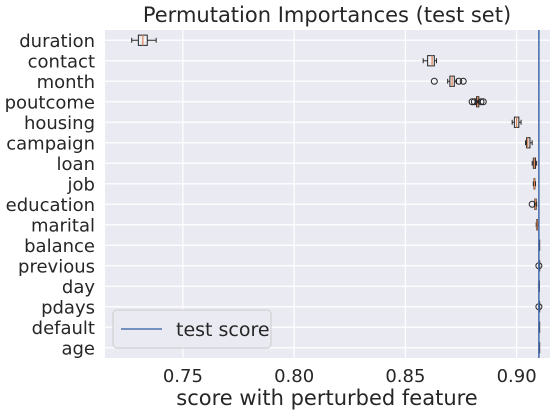 The height and width of the screenshot is (416, 560). Describe the element at coordinates (63, 328) in the screenshot. I see `y-tick-label: default` at that location.